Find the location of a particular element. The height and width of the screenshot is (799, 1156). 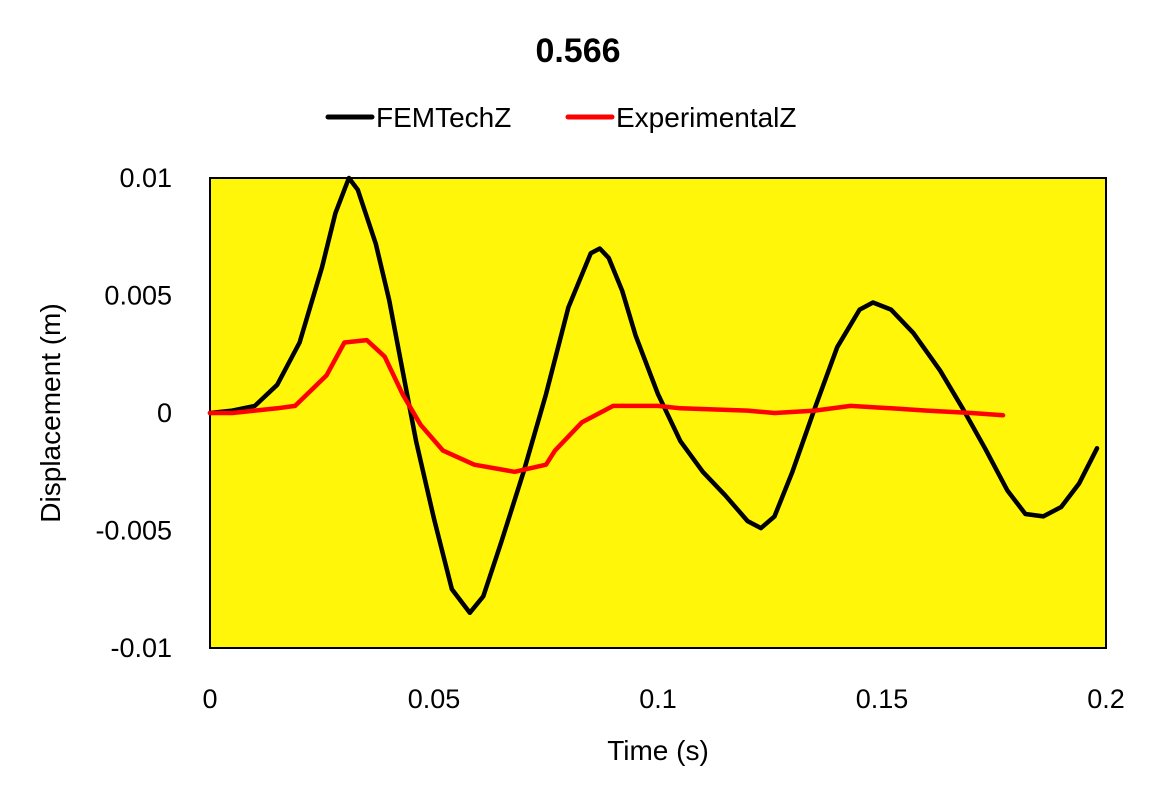

y-tick-label: 0.01 is located at coordinates (145, 178).